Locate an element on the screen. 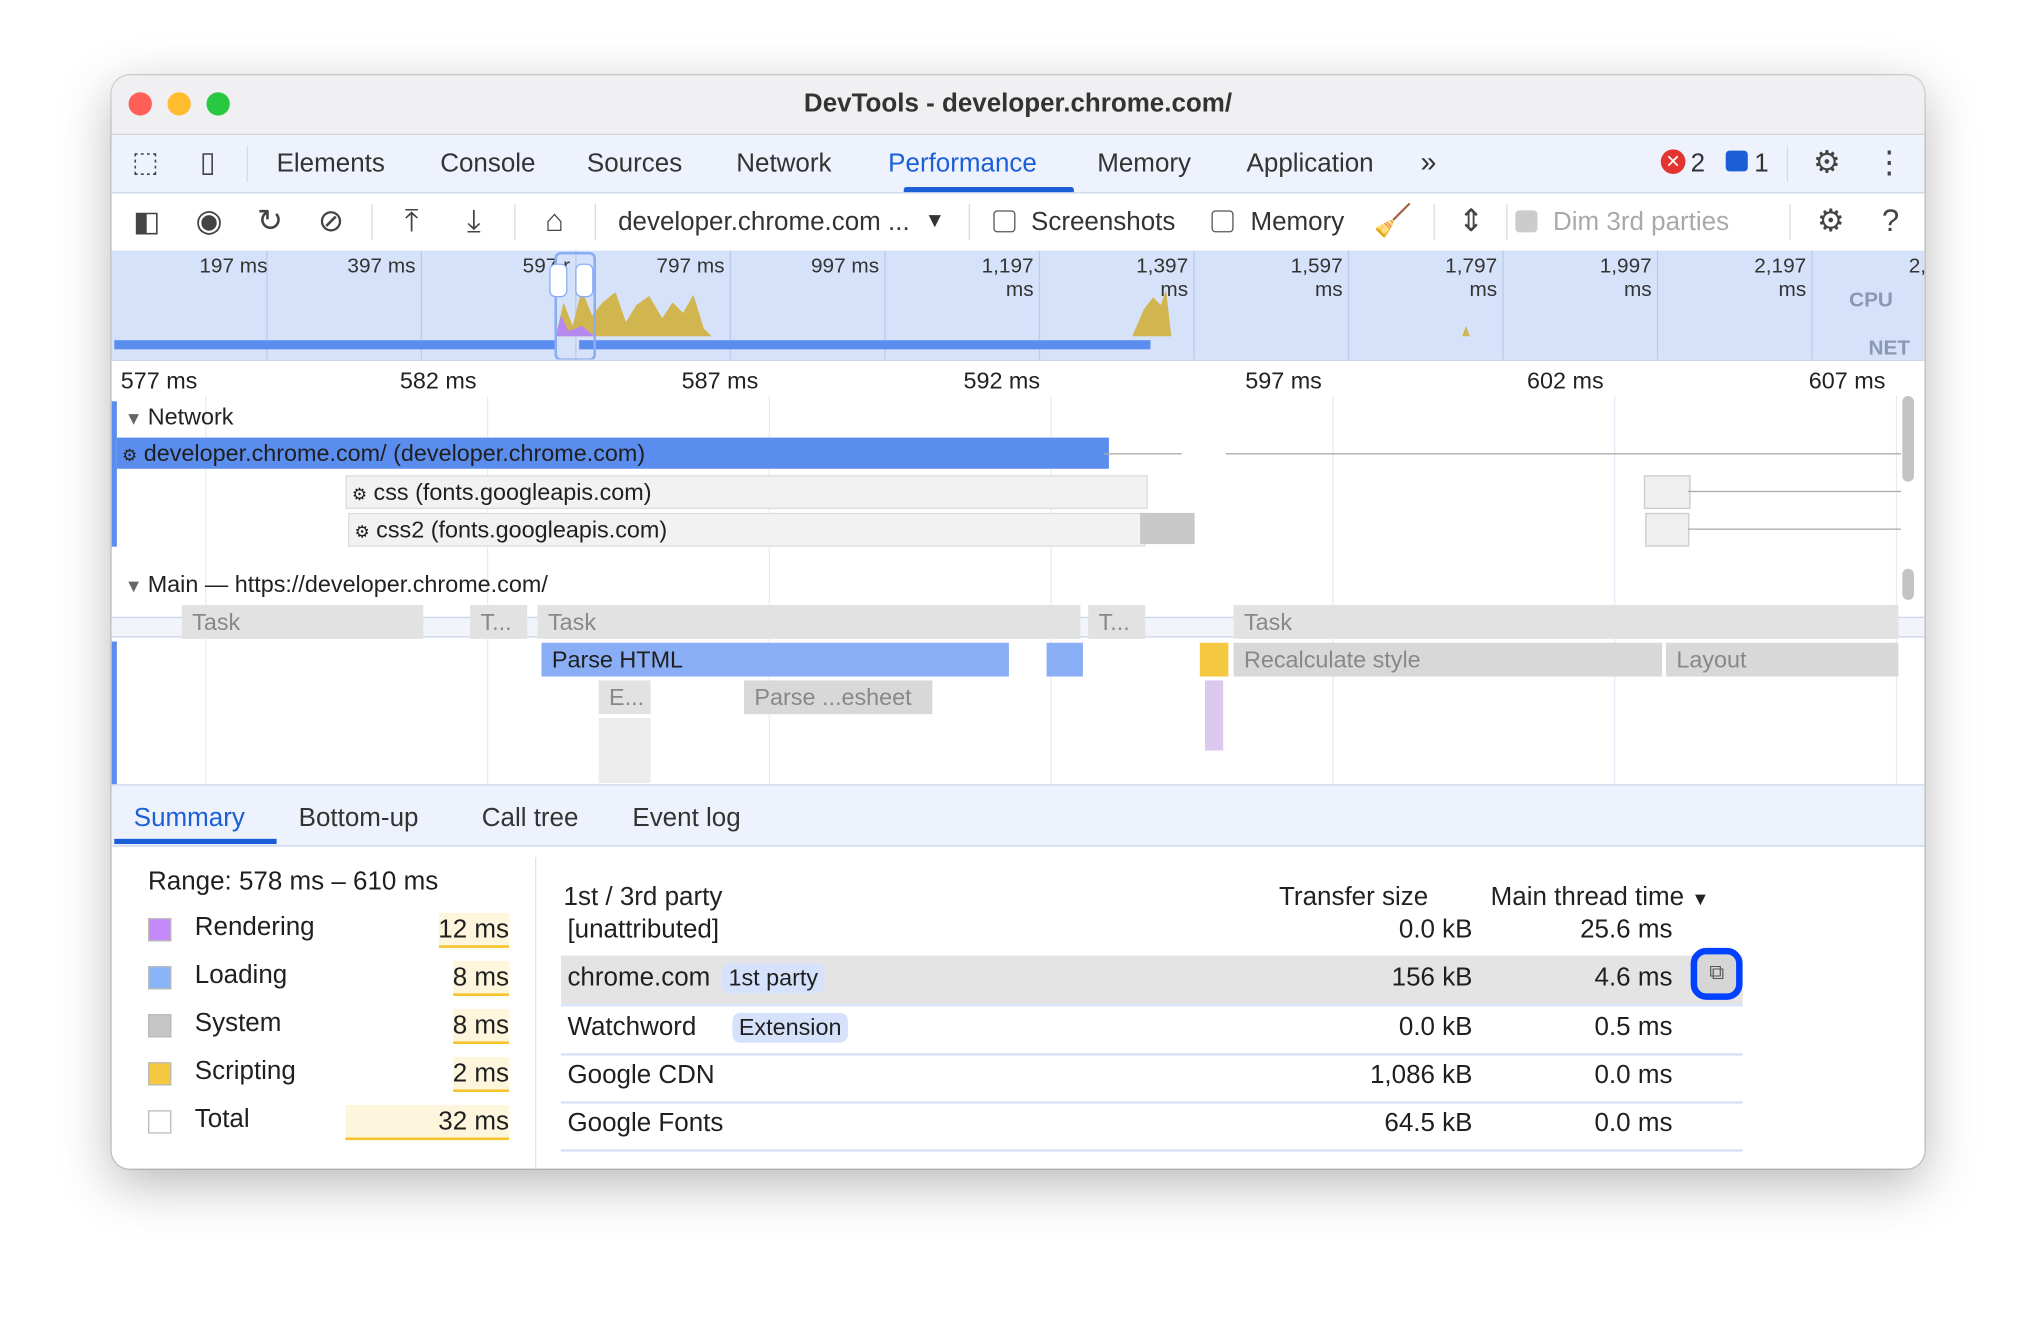  details-tab-bar: Summary Bottom-up Call tree Event log is located at coordinates (1018, 815).